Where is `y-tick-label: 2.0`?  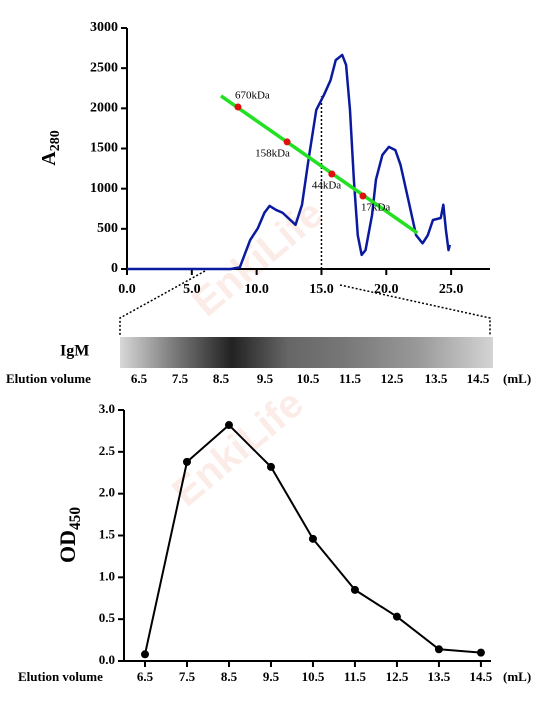 y-tick-label: 2.0 is located at coordinates (107, 492).